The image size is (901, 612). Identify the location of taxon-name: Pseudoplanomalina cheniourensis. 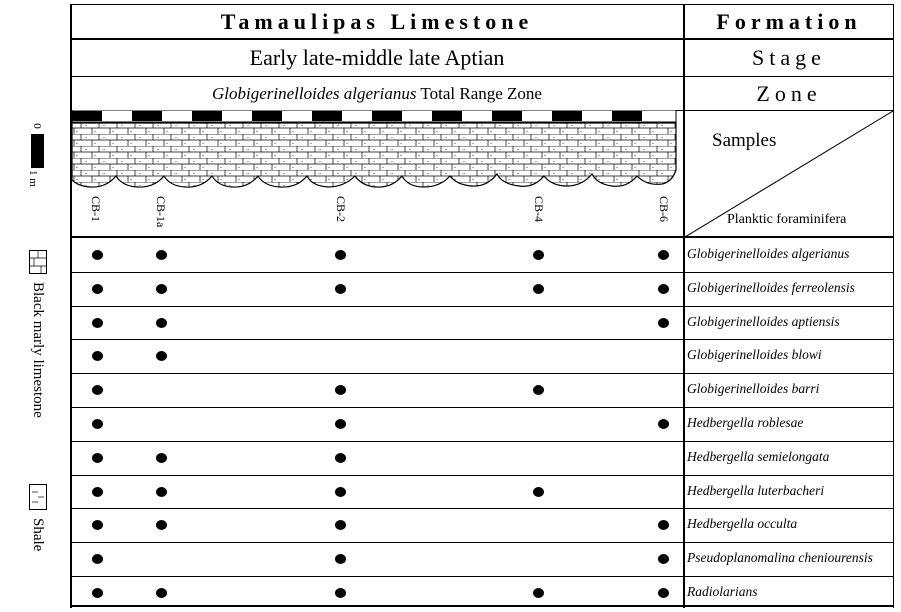
(780, 558).